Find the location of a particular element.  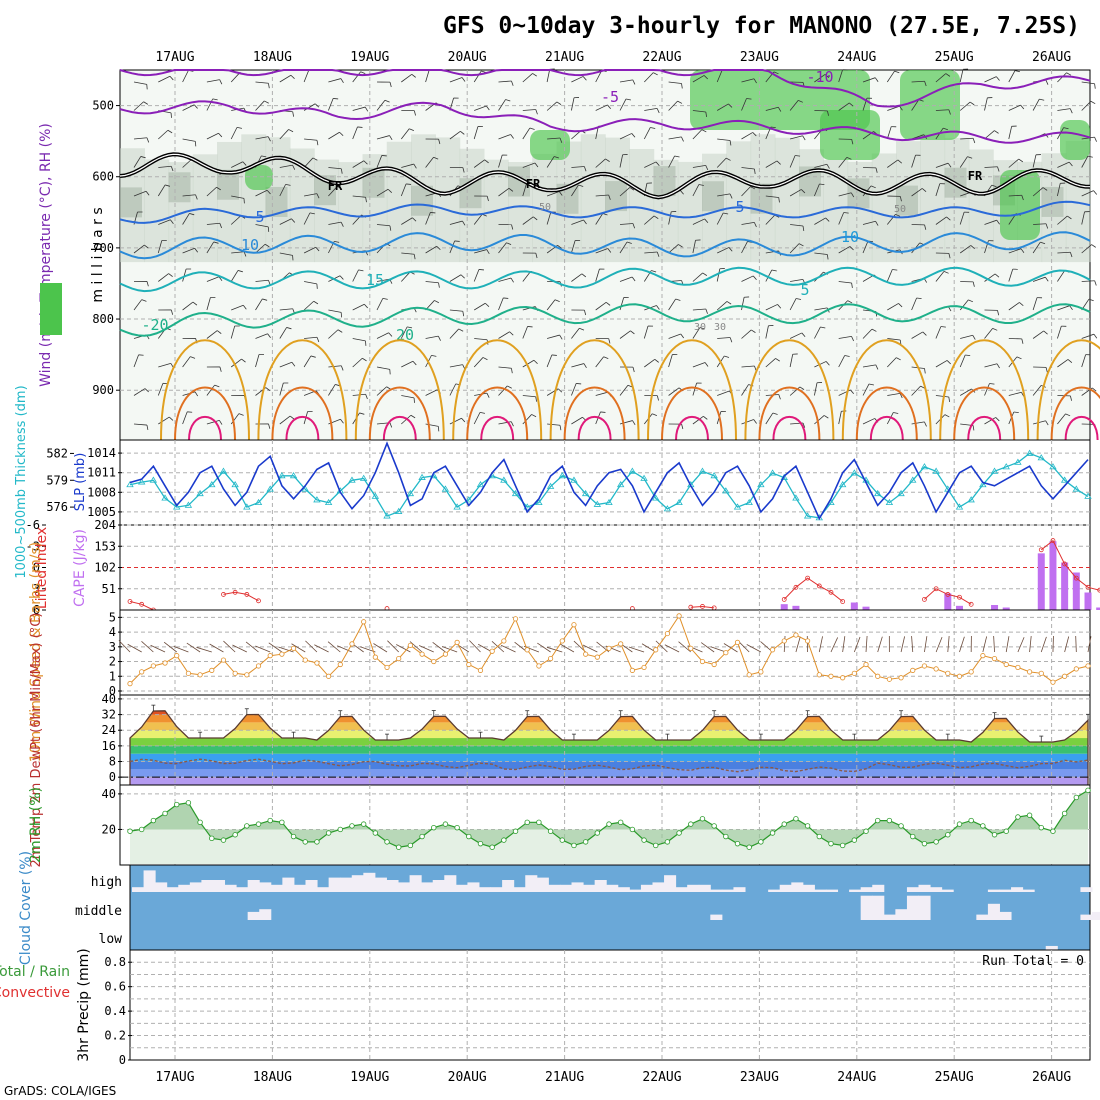

slp-line is located at coordinates (609, 481).